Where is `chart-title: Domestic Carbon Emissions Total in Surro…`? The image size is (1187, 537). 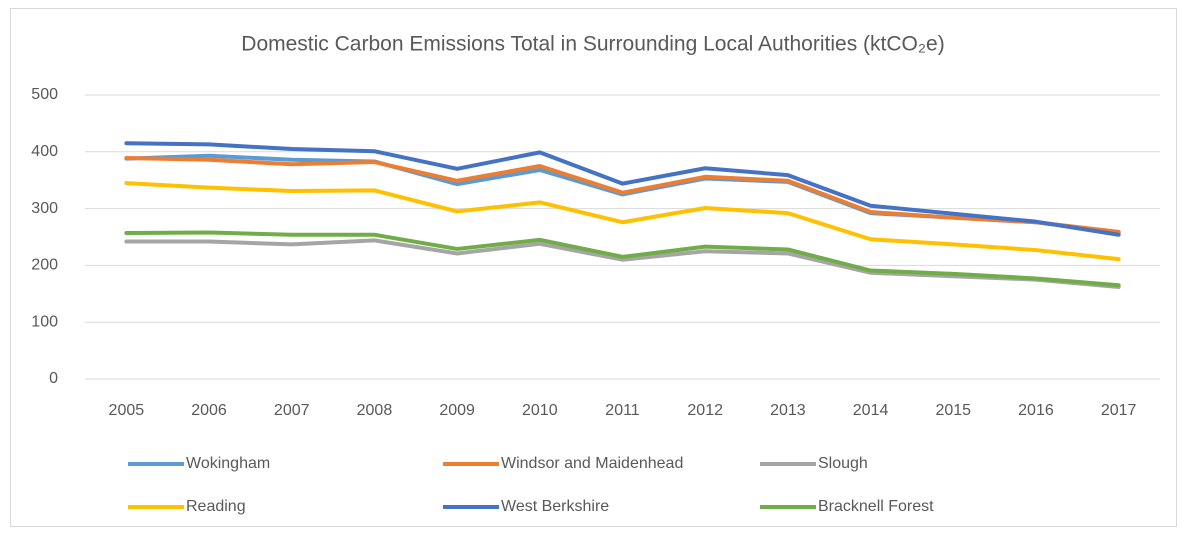 chart-title: Domestic Carbon Emissions Total in Surro… is located at coordinates (592, 44).